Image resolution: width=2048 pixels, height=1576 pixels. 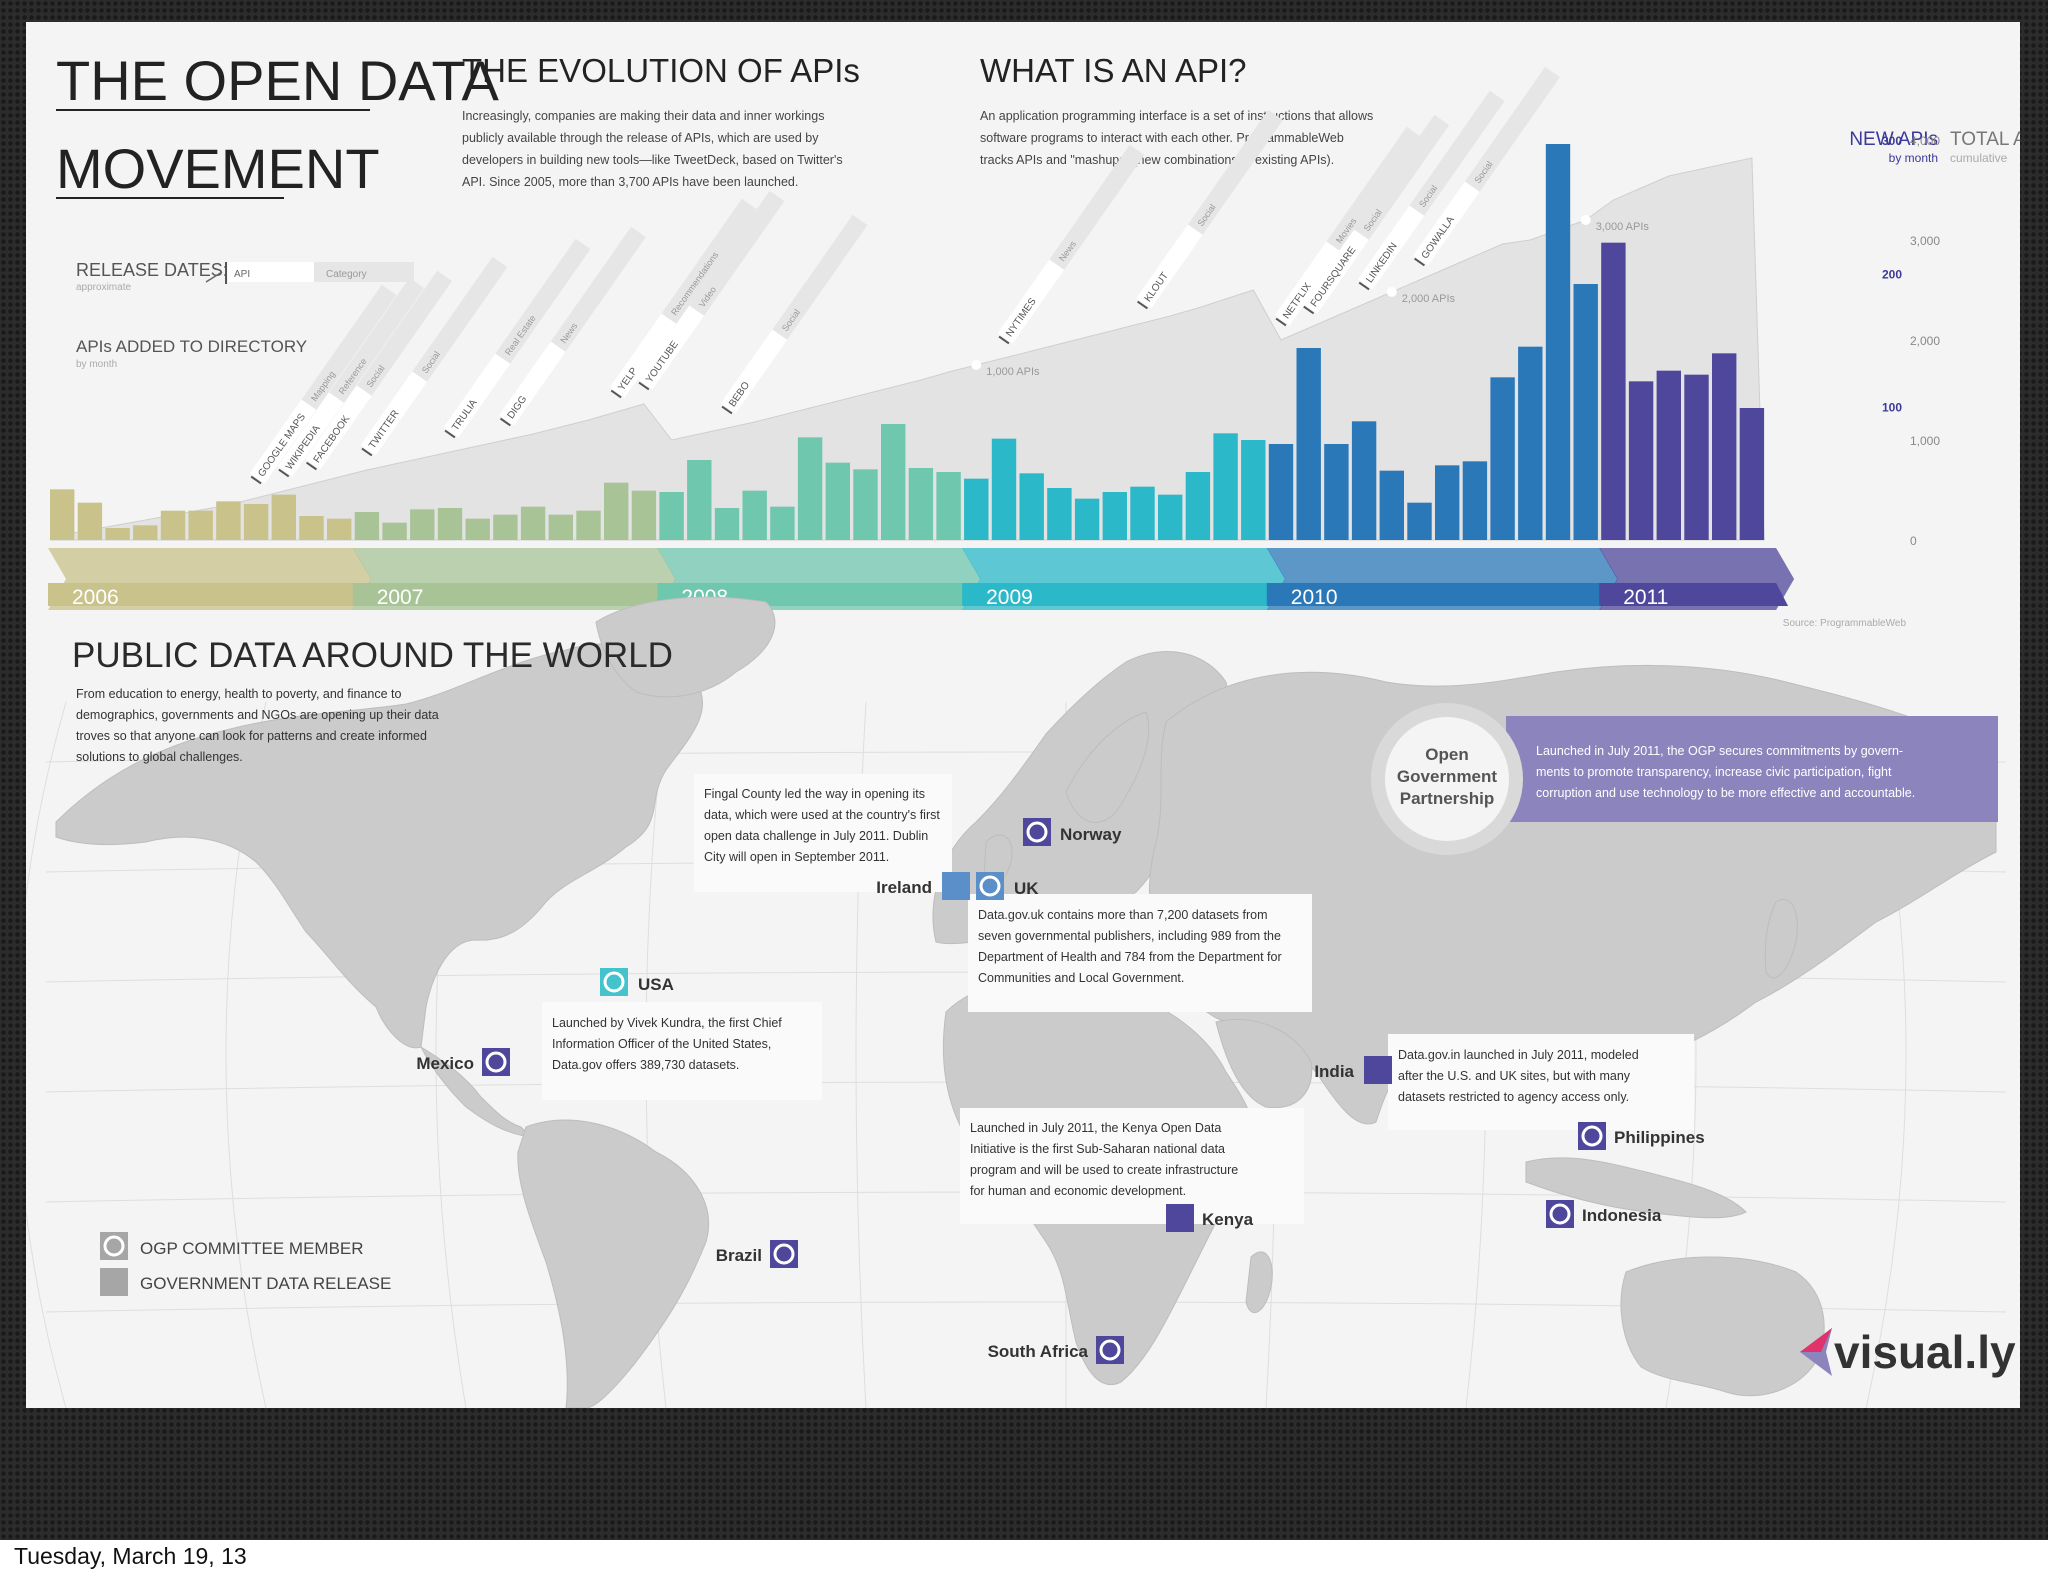 I want to click on cumulative-labels: 1,000 APIs 2,000 APIs 3,000 APIs, so click(x=1310, y=296).